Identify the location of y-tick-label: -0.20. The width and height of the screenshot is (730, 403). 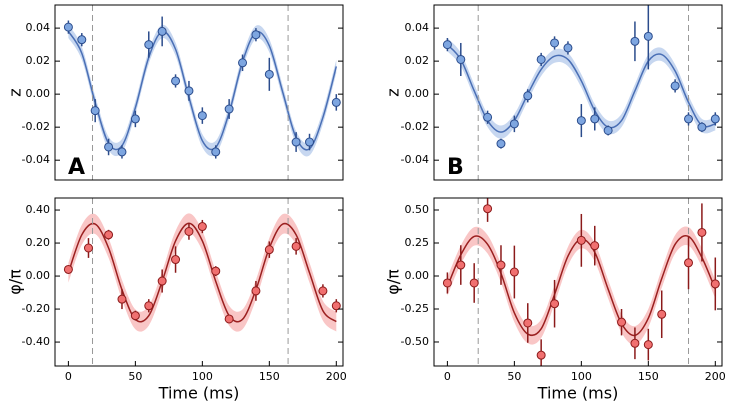
(36, 308).